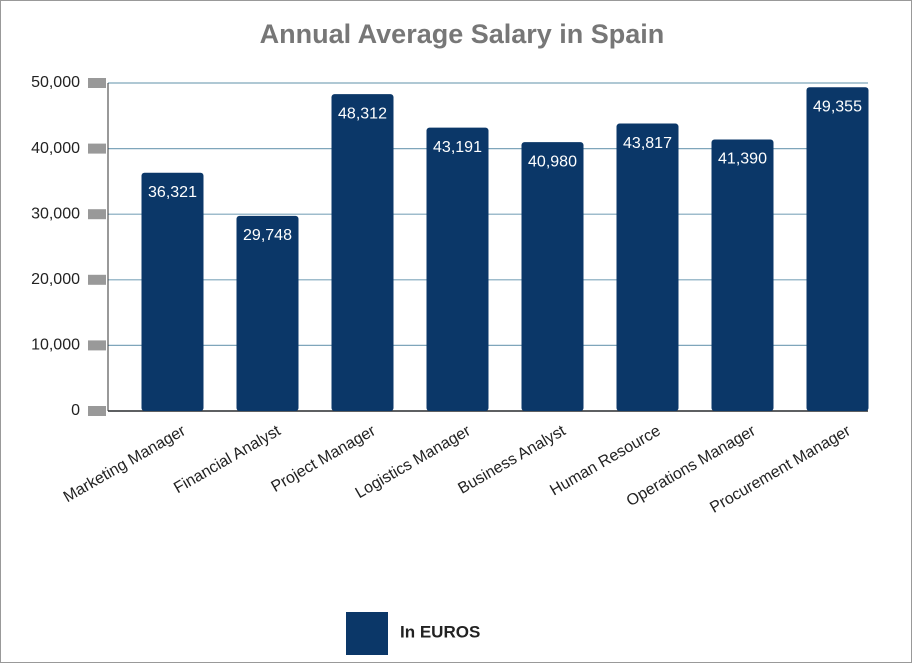 This screenshot has height=663, width=912. Describe the element at coordinates (75, 410) in the screenshot. I see `y-tick-label: 0` at that location.